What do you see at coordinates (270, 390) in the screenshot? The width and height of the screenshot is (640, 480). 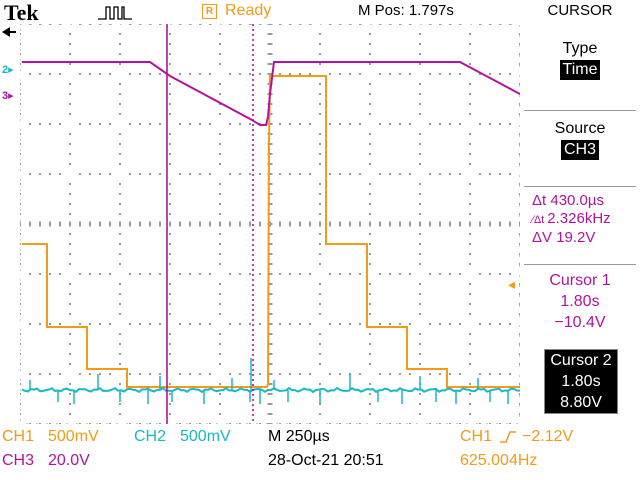 I see `ch2-waveform` at bounding box center [270, 390].